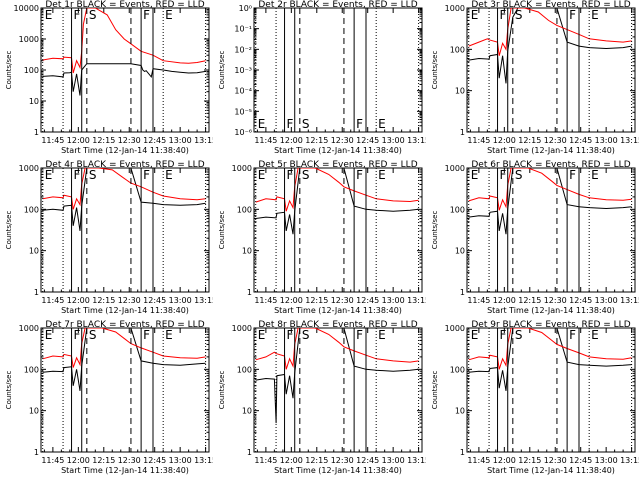  Describe the element at coordinates (550, 325) in the screenshot. I see `chart-title: Det 9r BLACK = Events, RED = LLD` at that location.